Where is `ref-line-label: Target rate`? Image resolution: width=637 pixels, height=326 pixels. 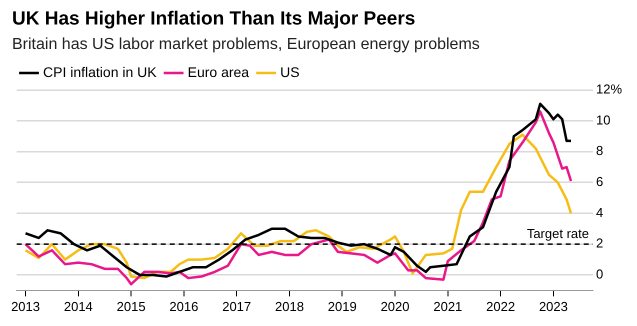 ref-line-label: Target rate is located at coordinates (557, 234).